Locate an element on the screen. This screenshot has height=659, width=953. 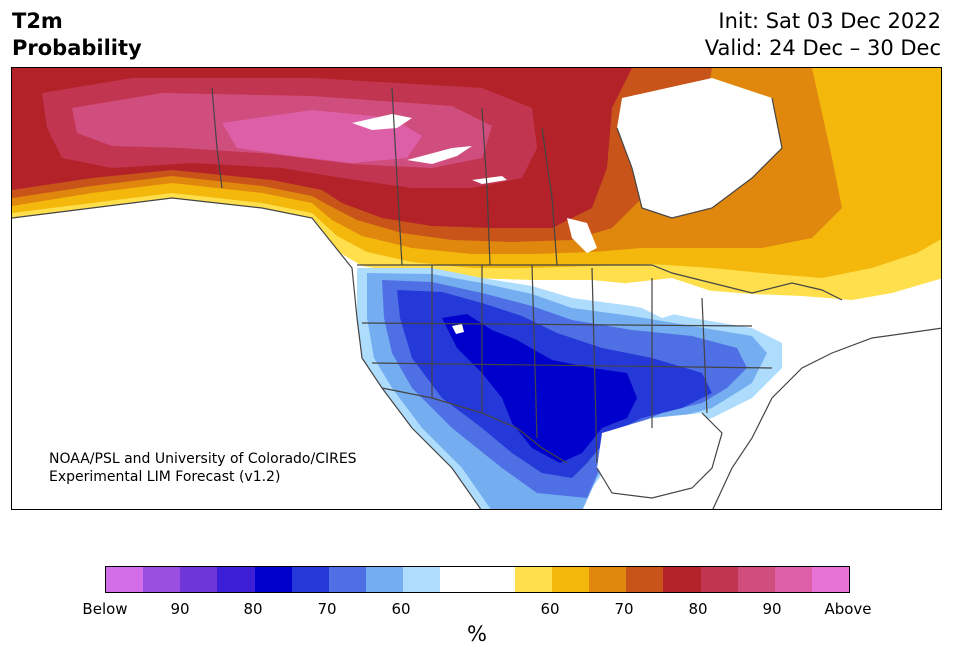
gulf-of-mexico is located at coordinates (659, 455).